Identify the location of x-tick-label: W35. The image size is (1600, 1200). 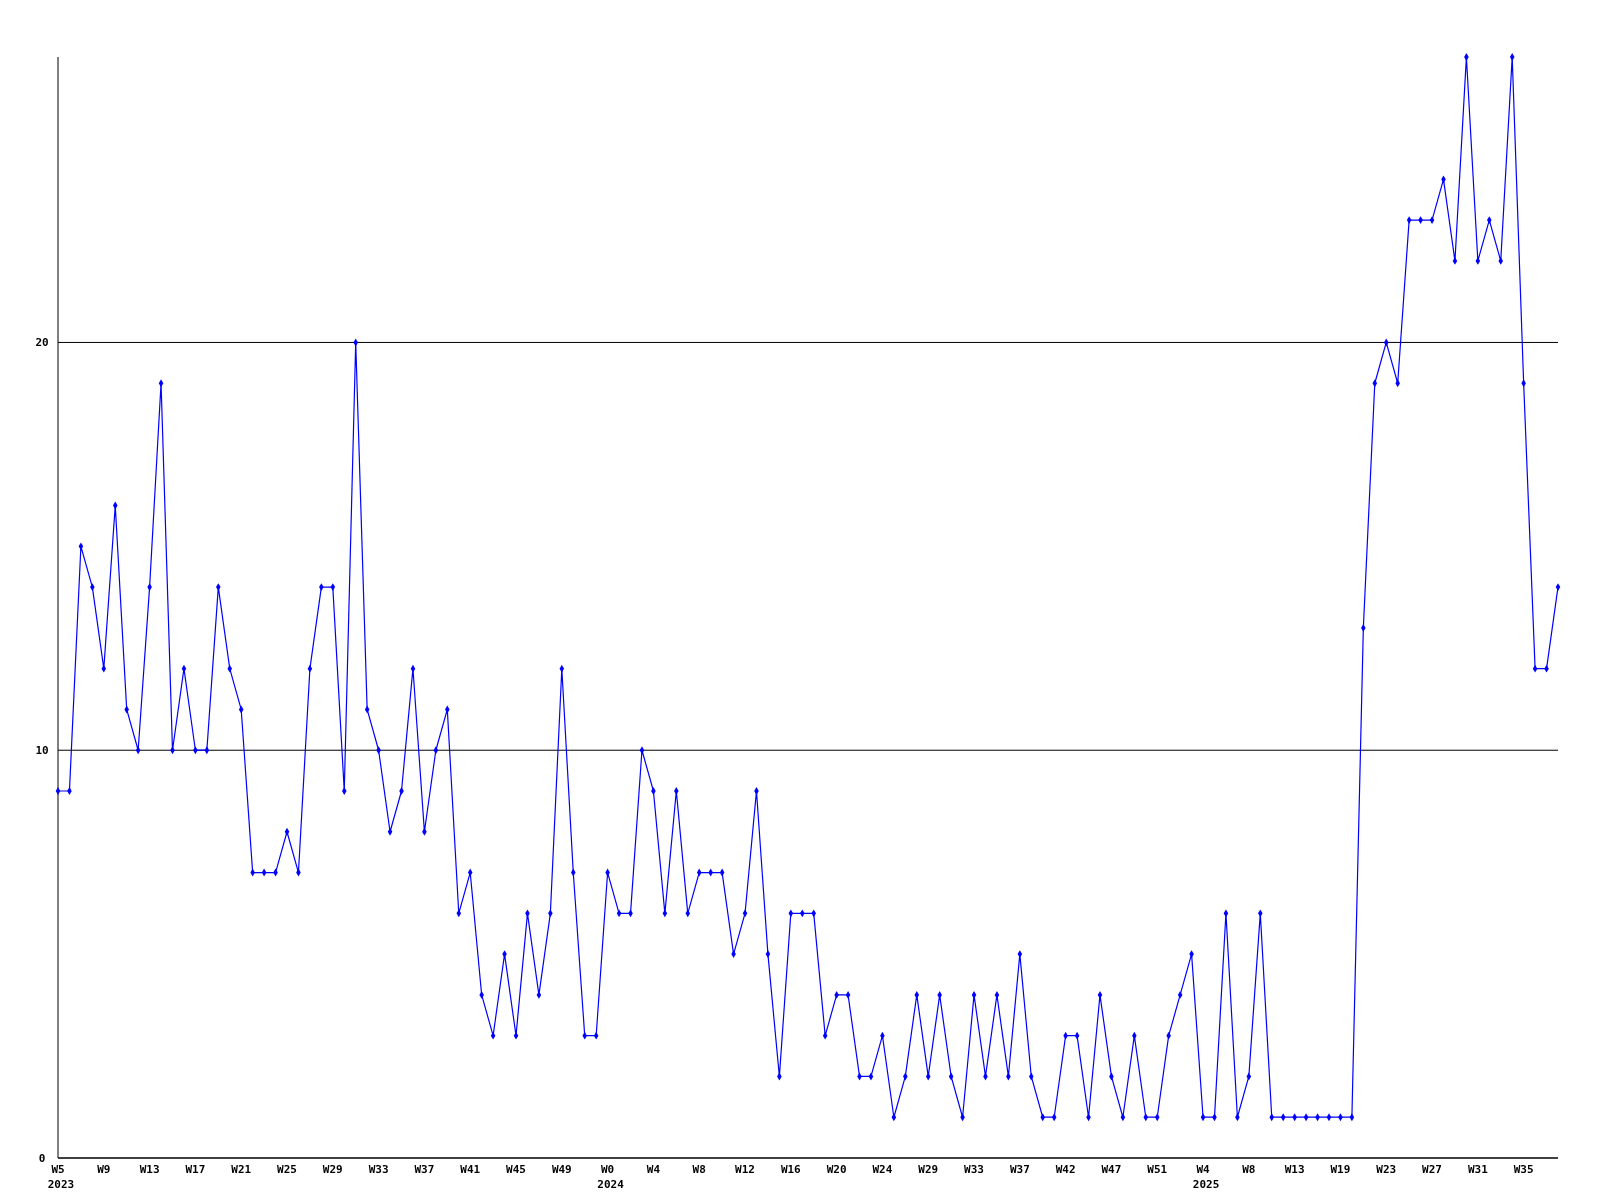
(1523, 1169).